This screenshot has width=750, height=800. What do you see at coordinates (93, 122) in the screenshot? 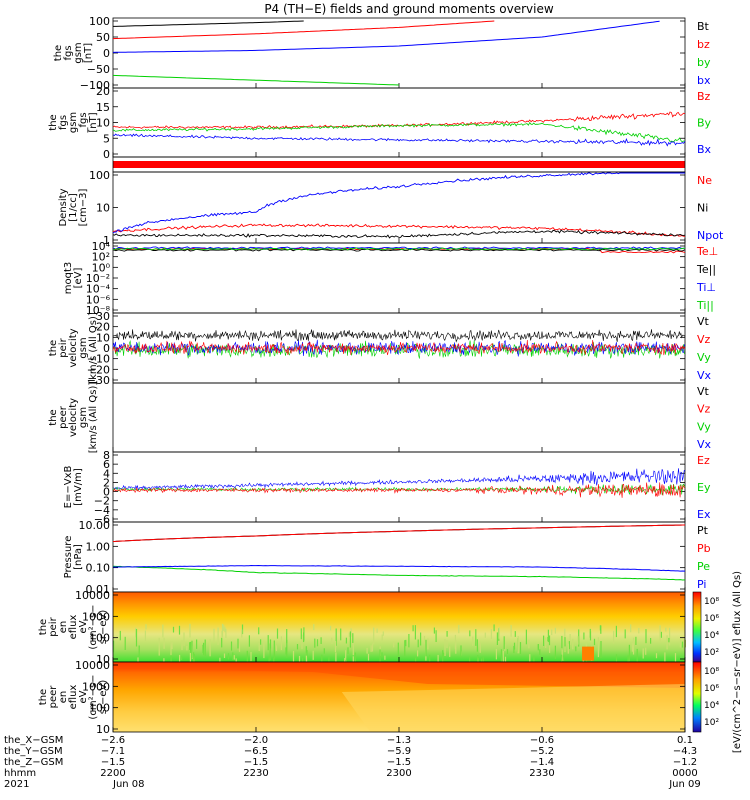
I see `y-label-line: [nT]` at bounding box center [93, 122].